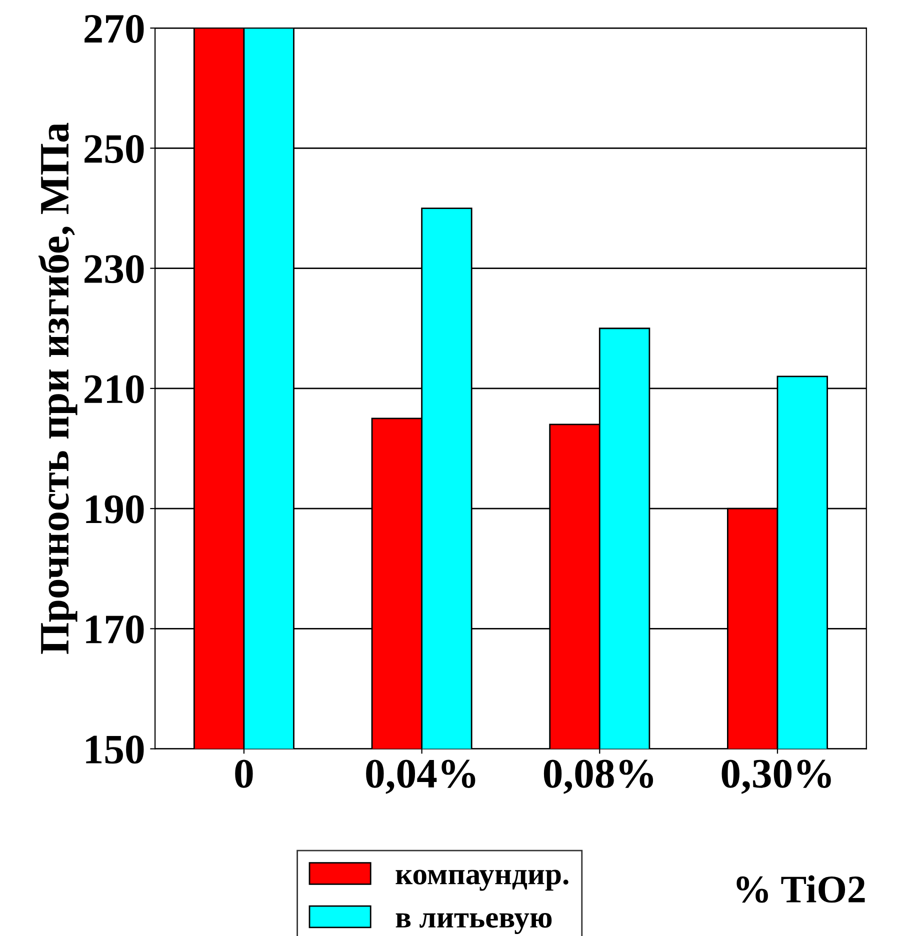  I want to click on x-tick-label: 0, so click(244, 774).